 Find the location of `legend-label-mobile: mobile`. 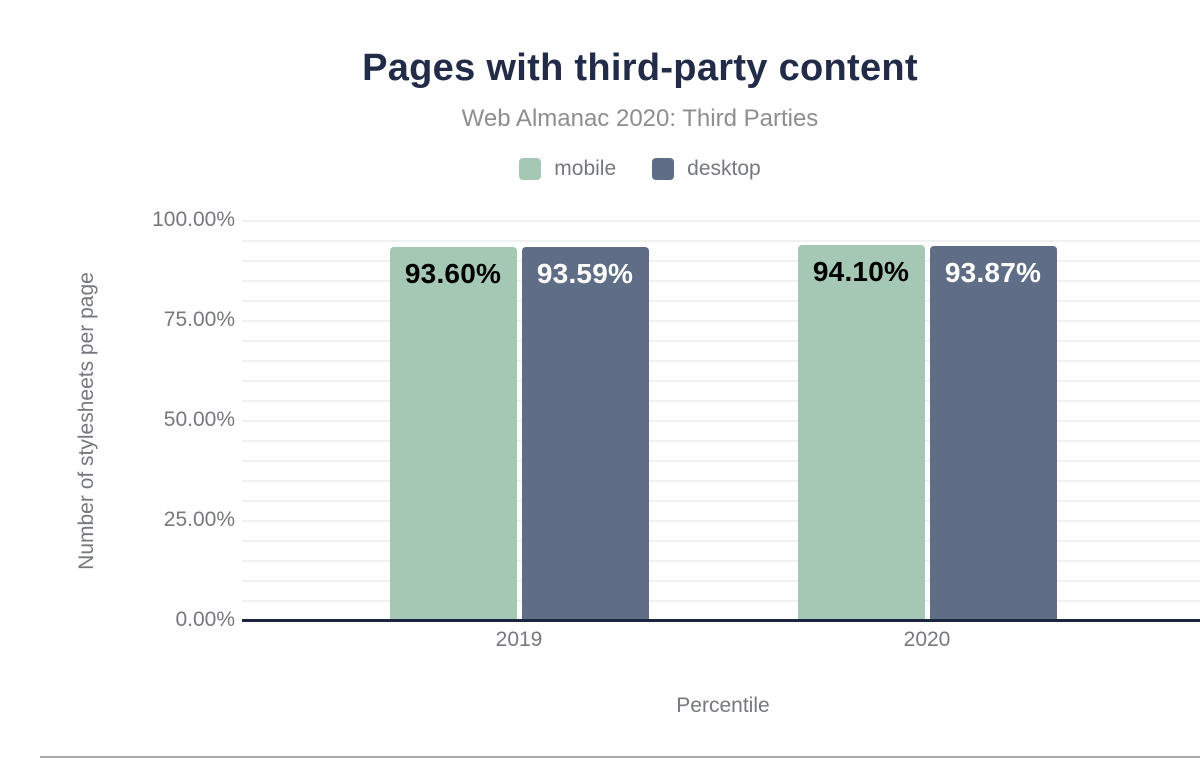

legend-label-mobile: mobile is located at coordinates (585, 168).